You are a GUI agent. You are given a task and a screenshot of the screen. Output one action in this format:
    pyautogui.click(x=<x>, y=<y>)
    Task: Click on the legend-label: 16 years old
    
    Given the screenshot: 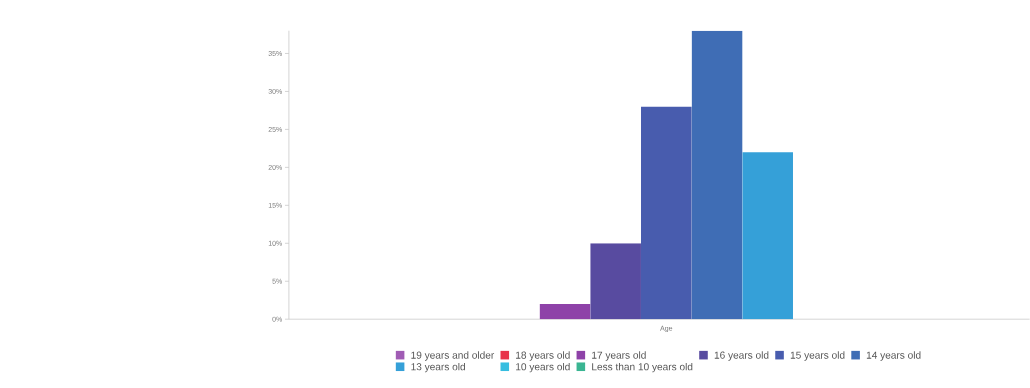 What is the action you would take?
    pyautogui.click(x=741, y=356)
    